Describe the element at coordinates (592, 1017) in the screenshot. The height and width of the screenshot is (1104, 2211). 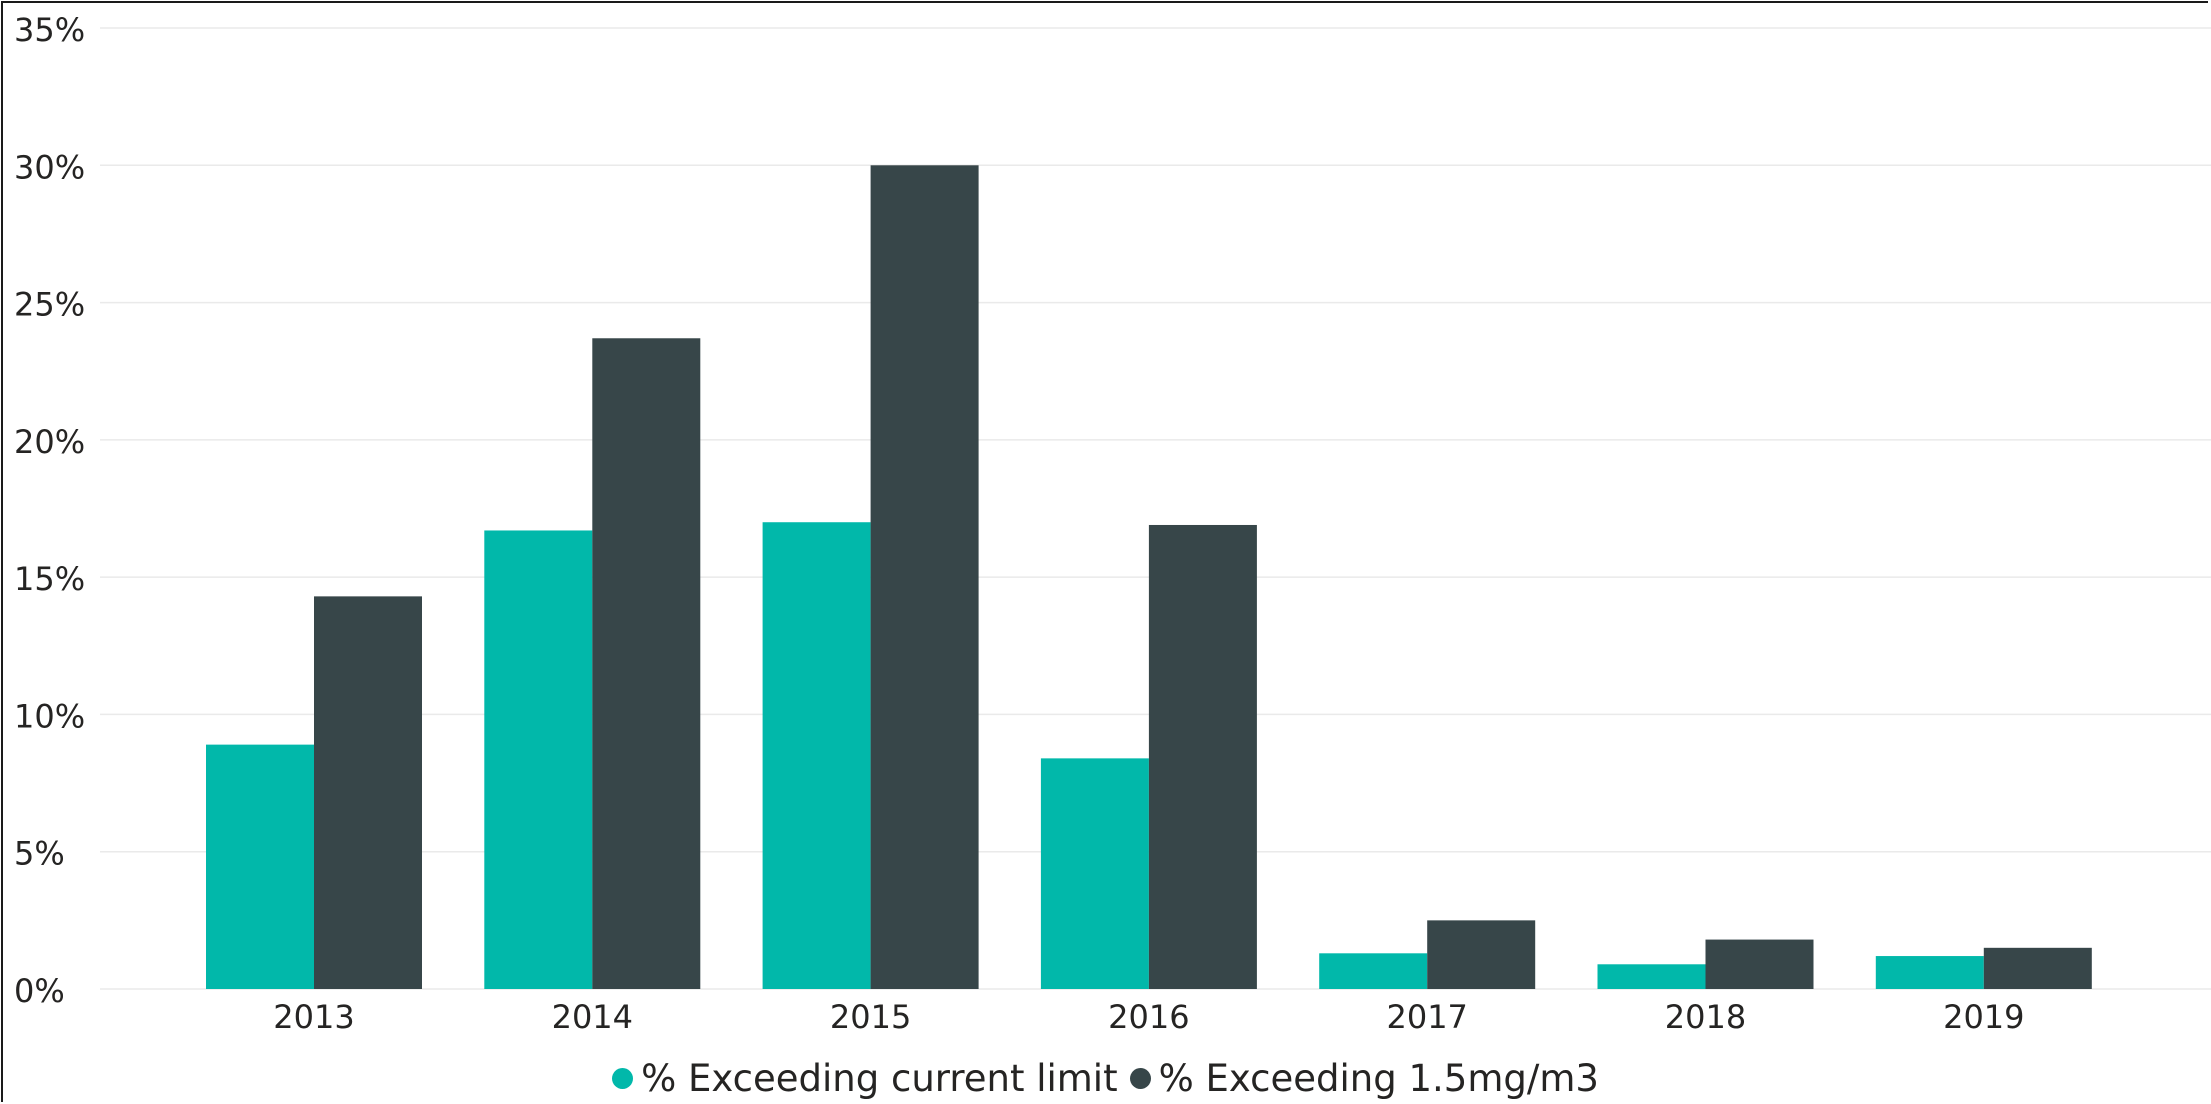
I see `x-tick-label: 2014` at that location.